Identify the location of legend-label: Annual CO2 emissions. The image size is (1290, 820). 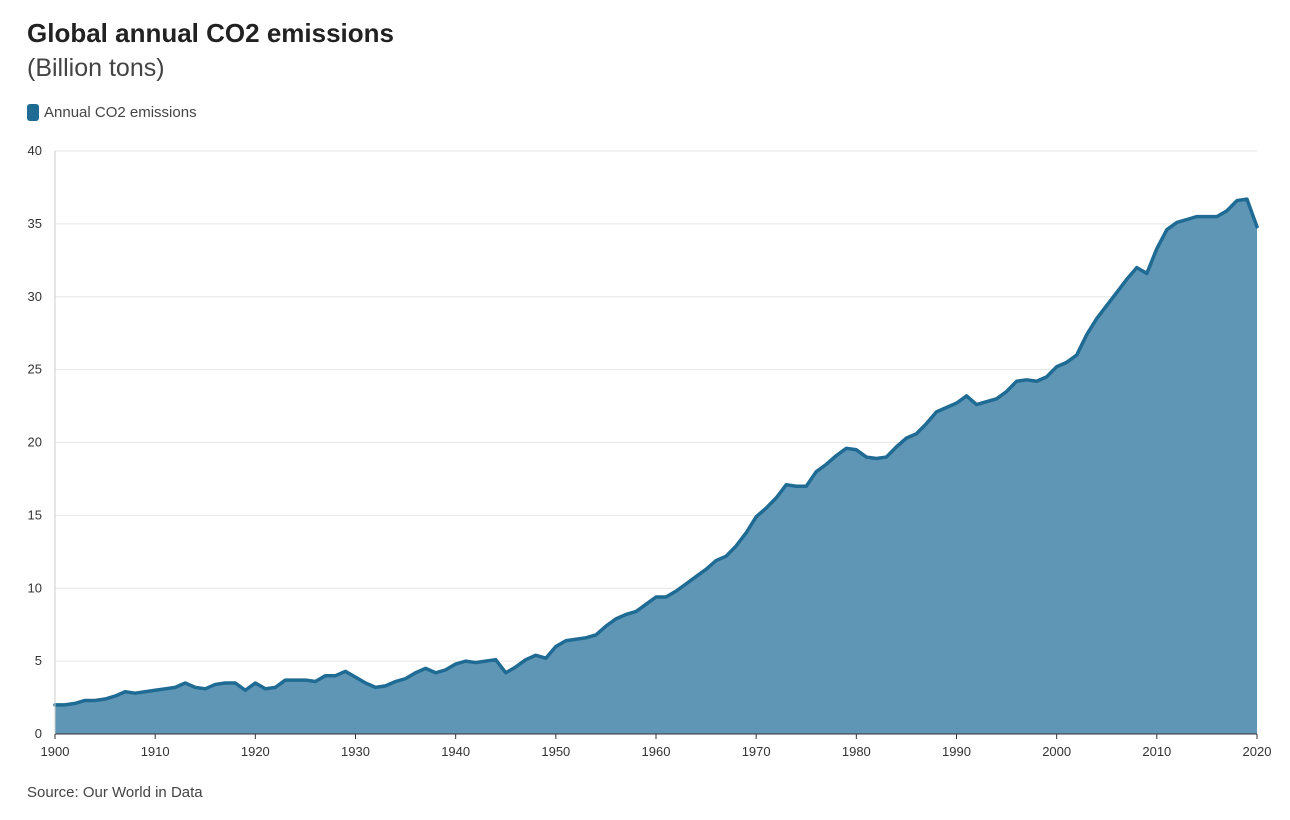
(120, 112).